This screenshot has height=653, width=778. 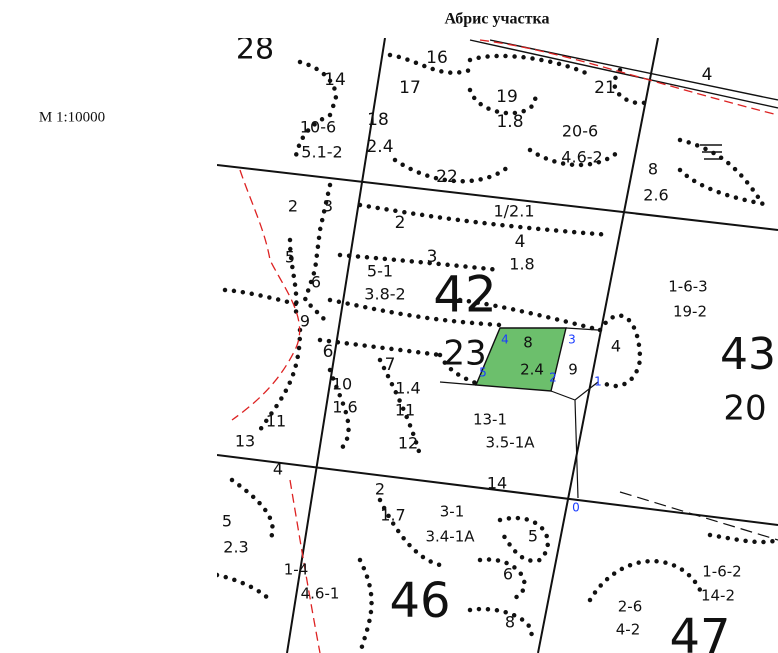 I want to click on map-label: 5-1, so click(x=380, y=271).